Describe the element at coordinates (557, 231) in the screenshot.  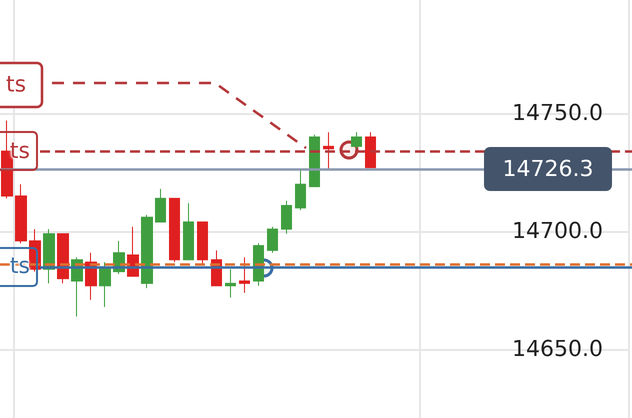
I see `y-tick-label: 14700.0` at that location.